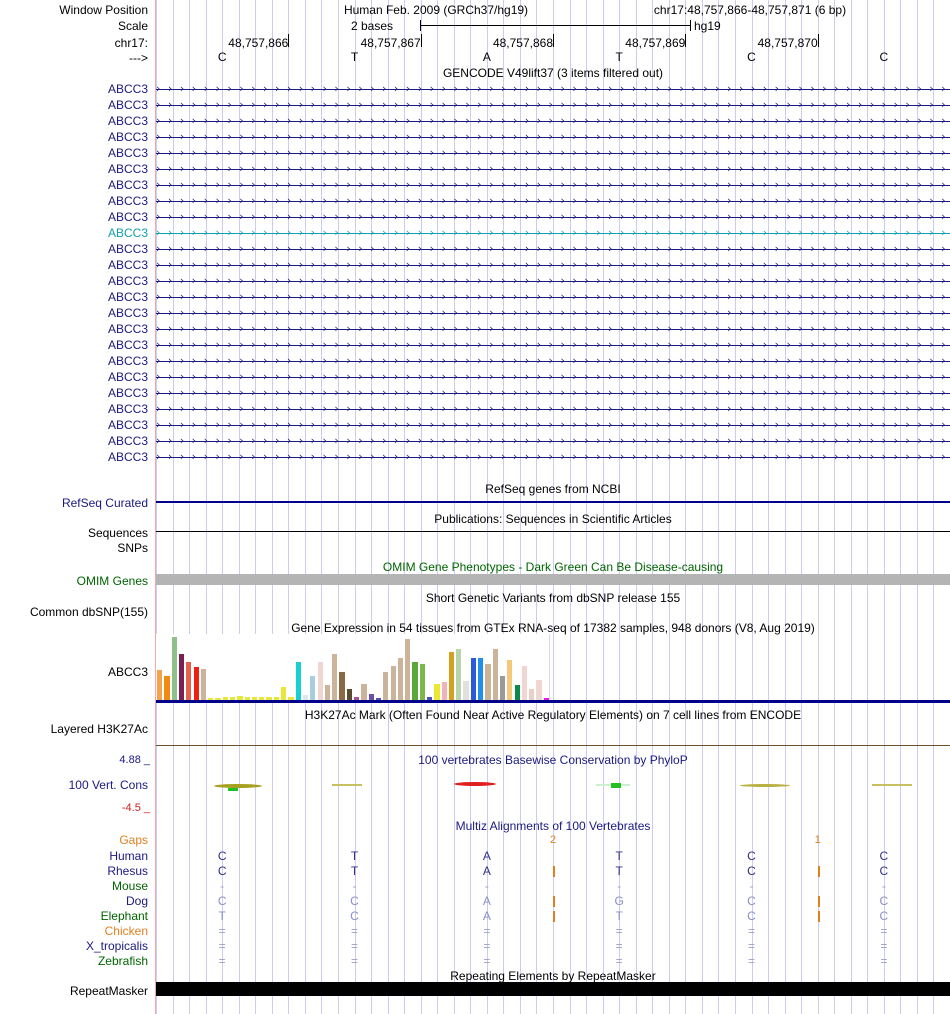  I want to click on refseq-feature-line, so click(553, 502).